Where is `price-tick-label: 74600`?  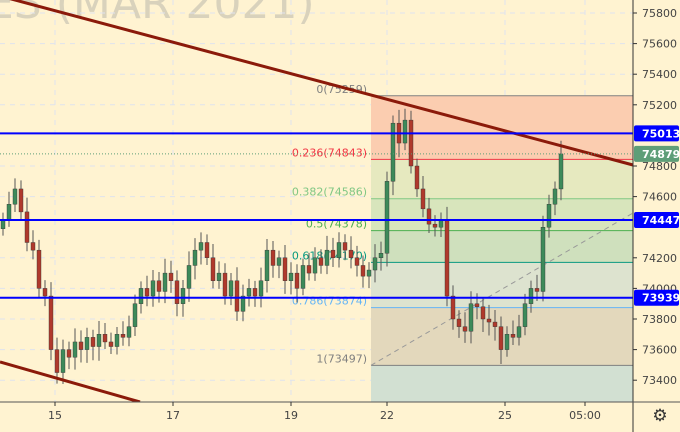 price-tick-label: 74600 is located at coordinates (659, 197).